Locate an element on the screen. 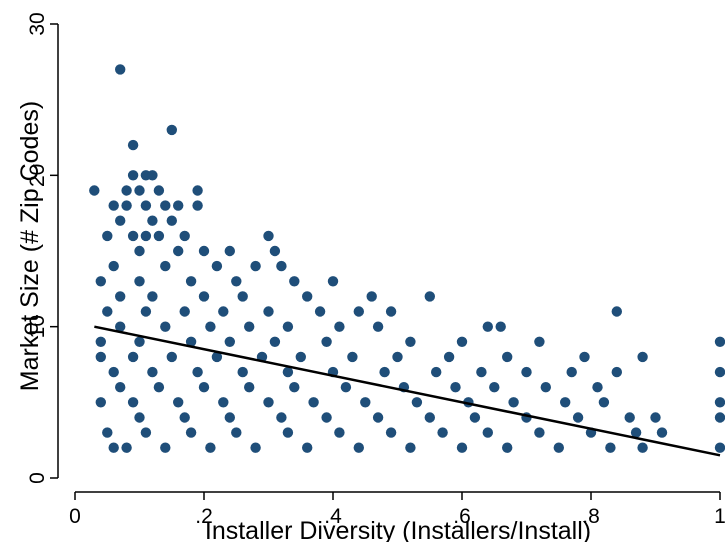 The width and height of the screenshot is (725, 542). y-tick-label: 20 is located at coordinates (37, 175).